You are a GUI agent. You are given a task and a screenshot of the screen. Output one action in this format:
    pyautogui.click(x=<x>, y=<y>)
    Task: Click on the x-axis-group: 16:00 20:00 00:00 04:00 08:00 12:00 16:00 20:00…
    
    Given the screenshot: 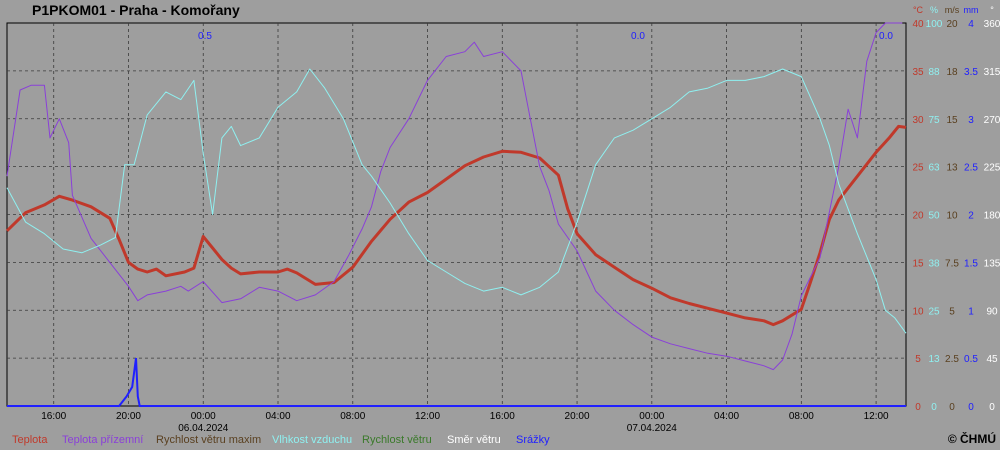 What is the action you would take?
    pyautogui.click(x=465, y=422)
    